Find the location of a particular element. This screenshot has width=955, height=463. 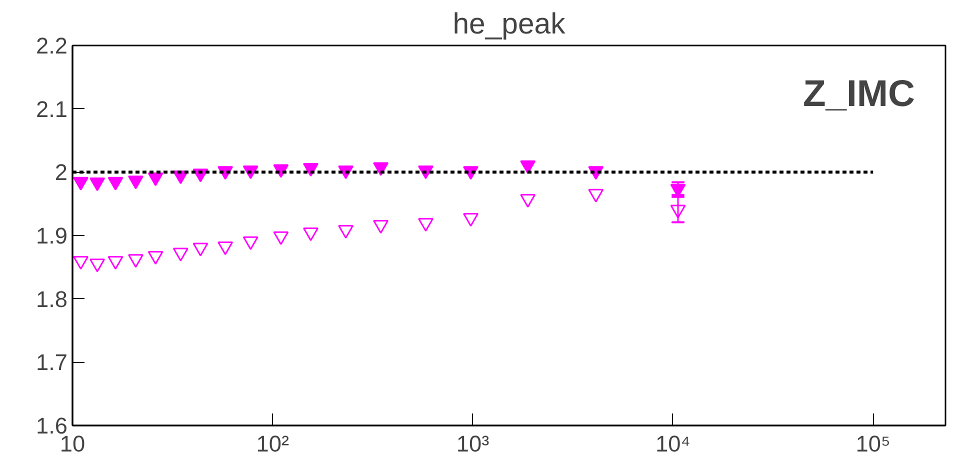

x-tick-label: 10⁵ is located at coordinates (873, 443).